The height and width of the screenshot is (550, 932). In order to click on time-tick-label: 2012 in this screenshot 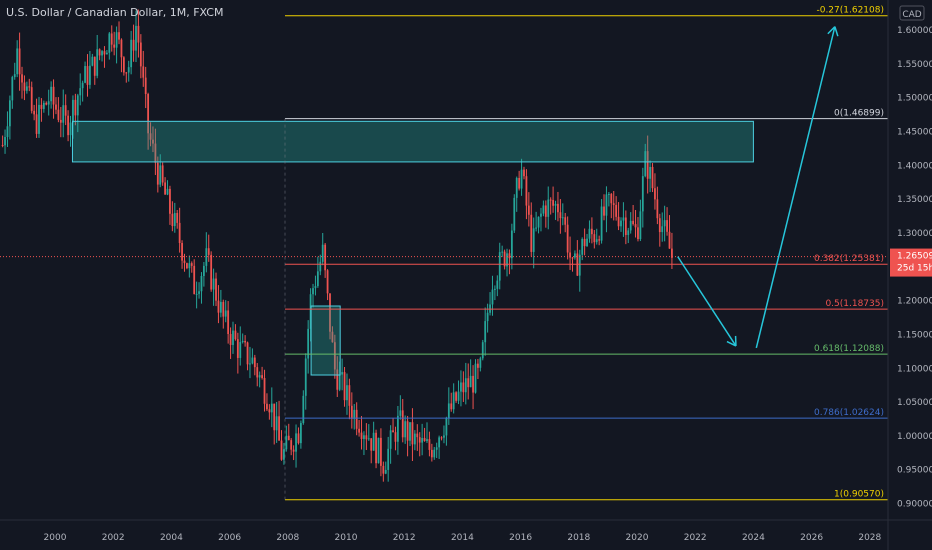, I will do `click(404, 538)`.